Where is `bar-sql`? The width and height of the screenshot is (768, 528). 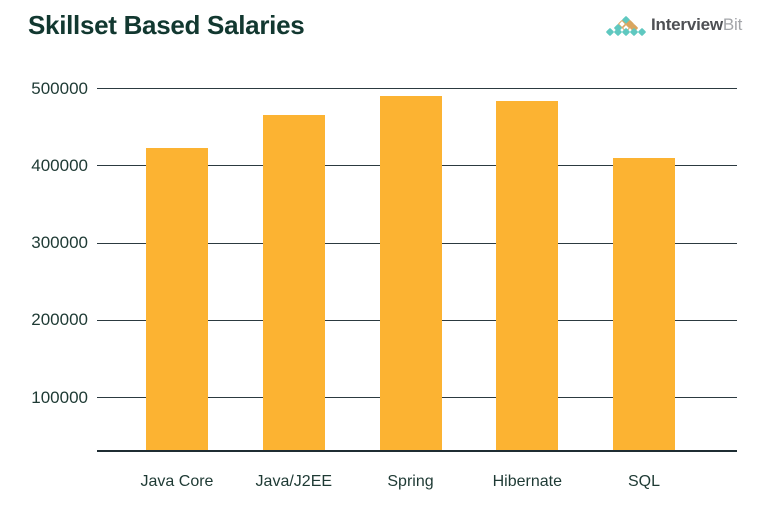
bar-sql is located at coordinates (644, 304).